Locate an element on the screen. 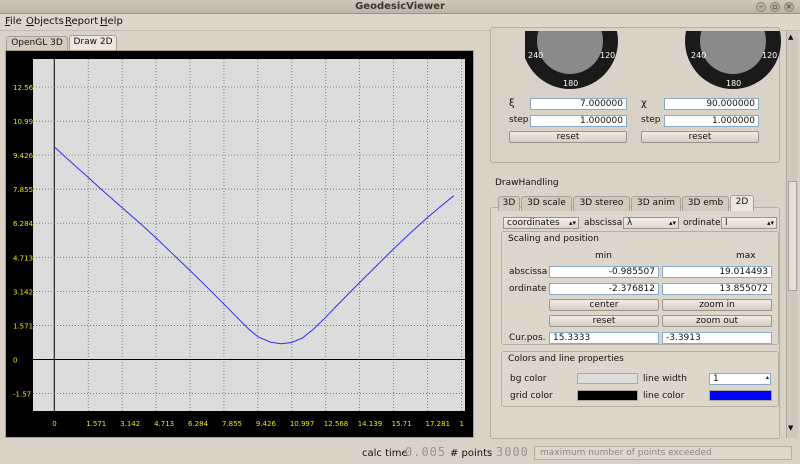 The width and height of the screenshot is (800, 464). bg-color-swatch is located at coordinates (607, 378).